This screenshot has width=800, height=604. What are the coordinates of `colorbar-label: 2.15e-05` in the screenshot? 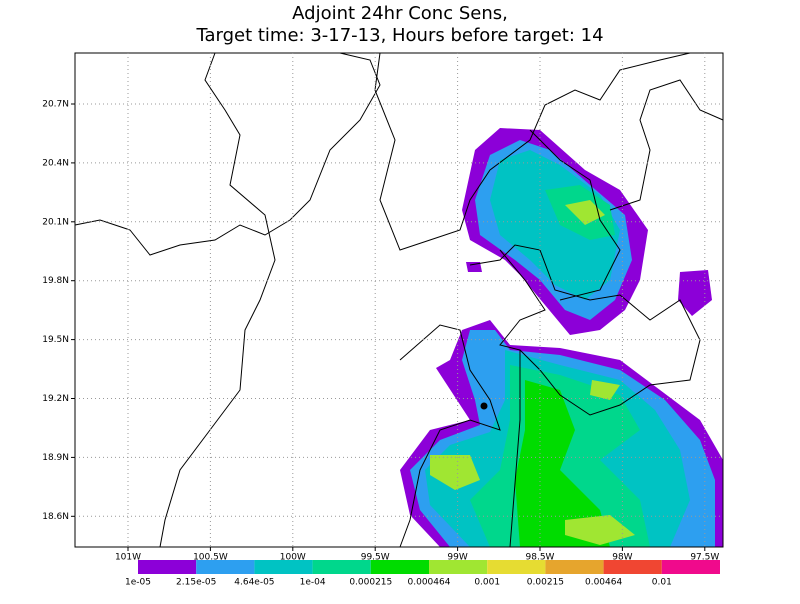 It's located at (196, 583).